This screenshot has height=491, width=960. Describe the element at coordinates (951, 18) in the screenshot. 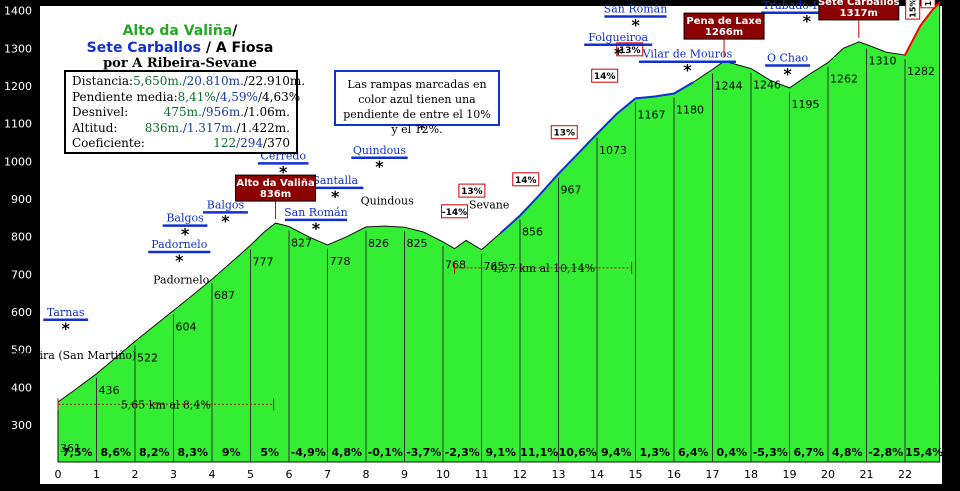

I see `spot-height-label: 1422` at that location.